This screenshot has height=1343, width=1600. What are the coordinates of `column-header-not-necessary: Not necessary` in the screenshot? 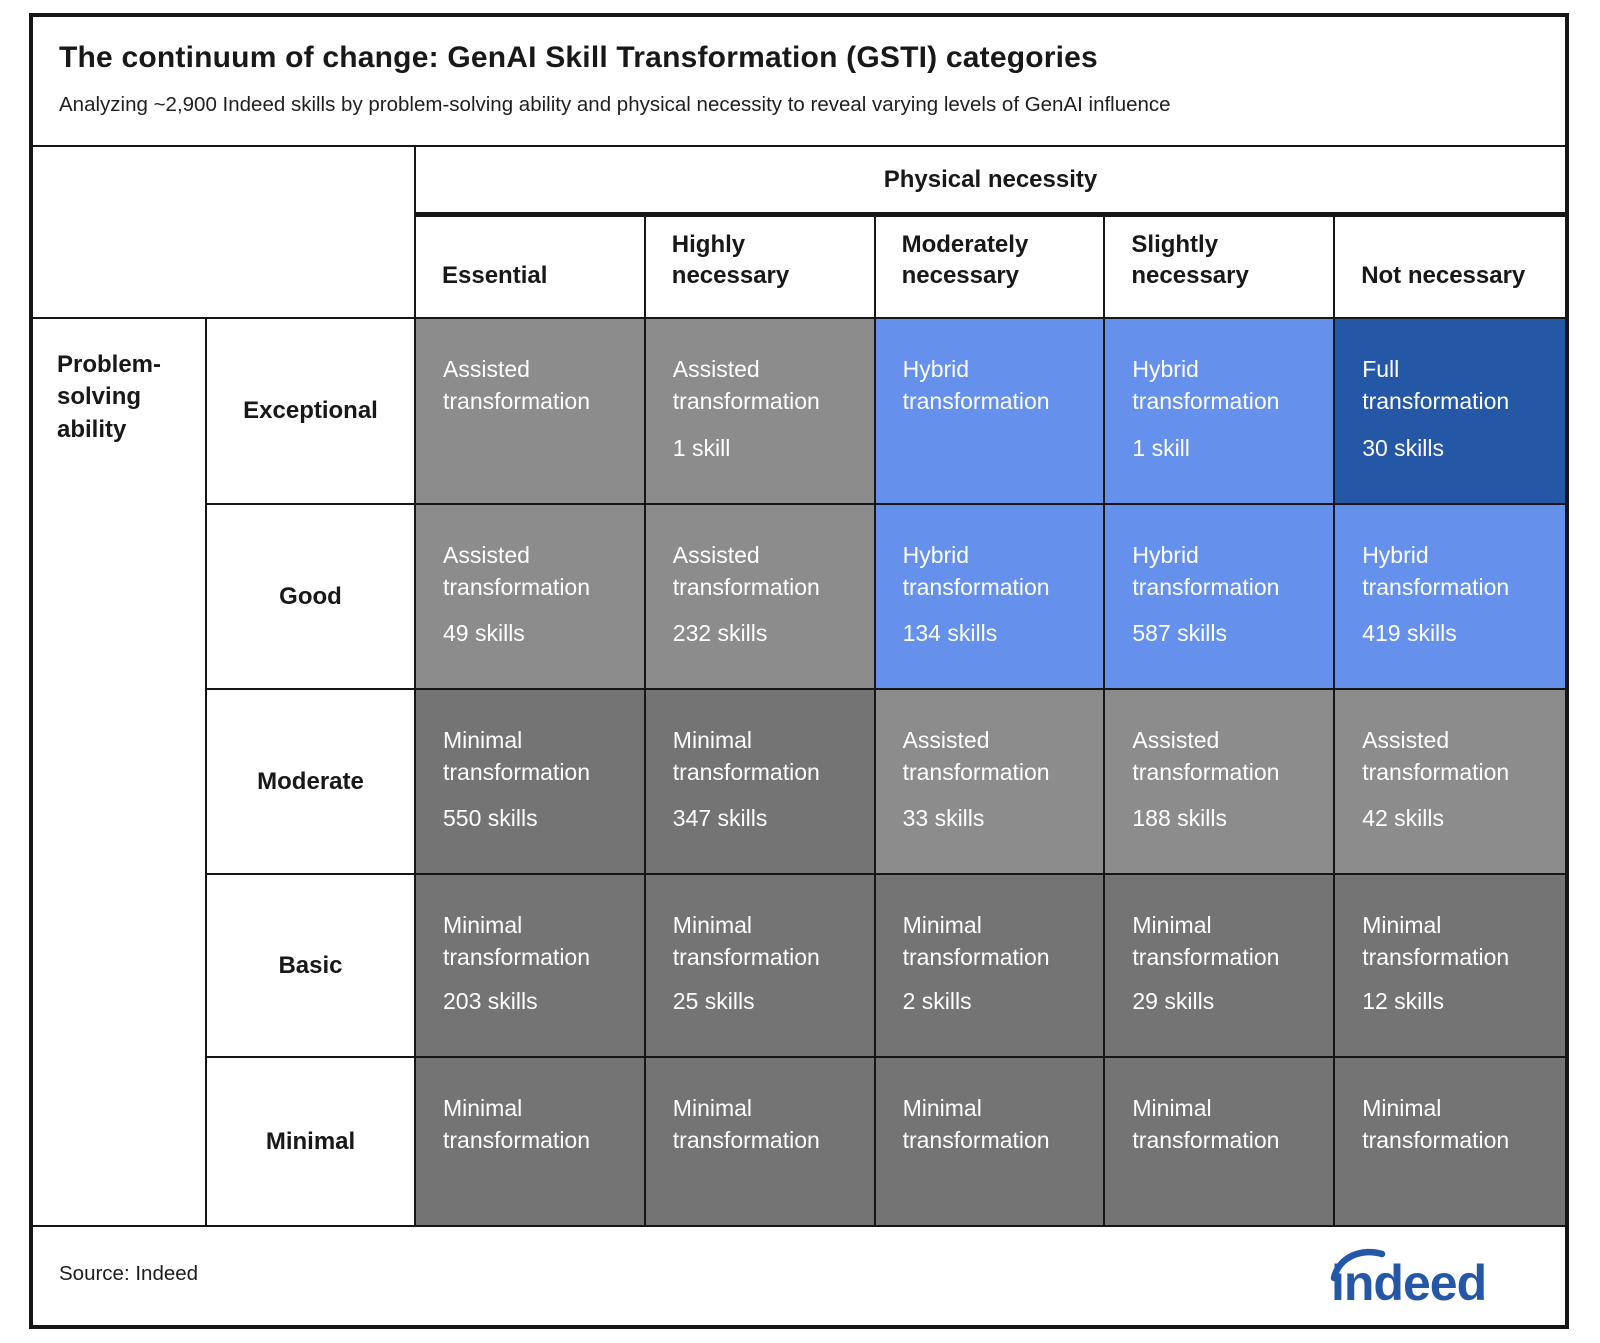 It's located at (1450, 268).